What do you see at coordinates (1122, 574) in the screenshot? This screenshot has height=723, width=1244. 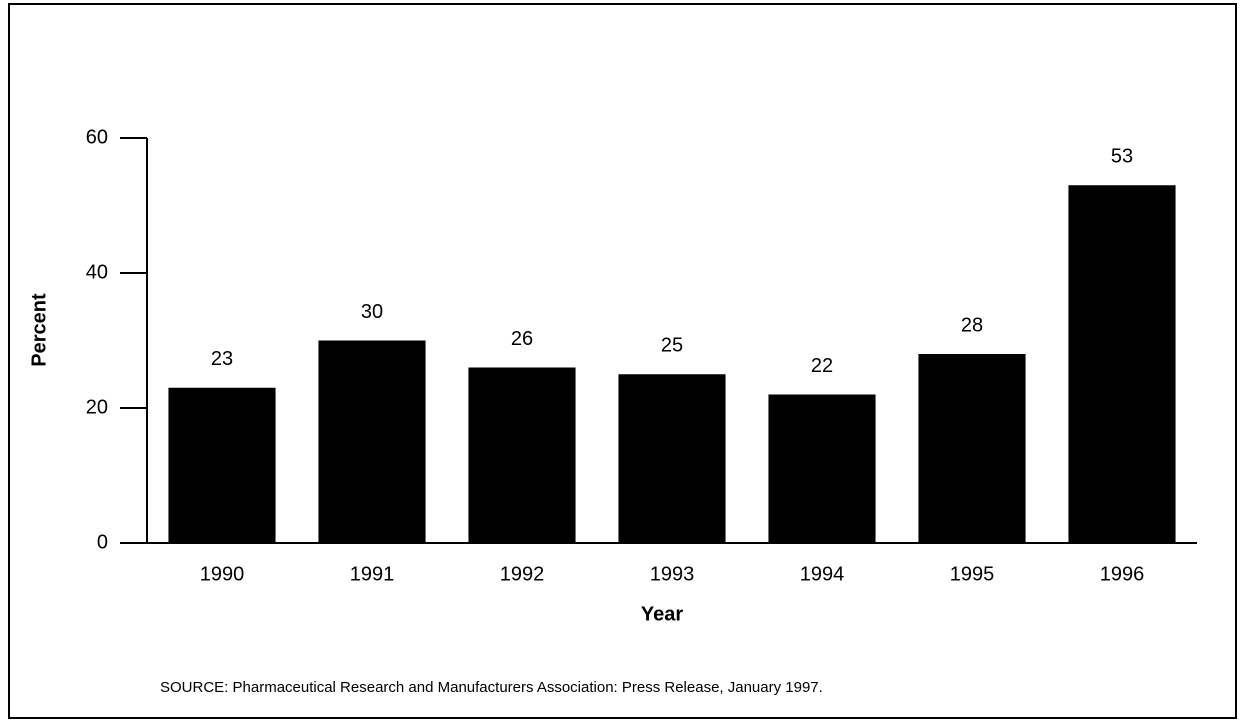 I see `x-tick-label: 1996` at bounding box center [1122, 574].